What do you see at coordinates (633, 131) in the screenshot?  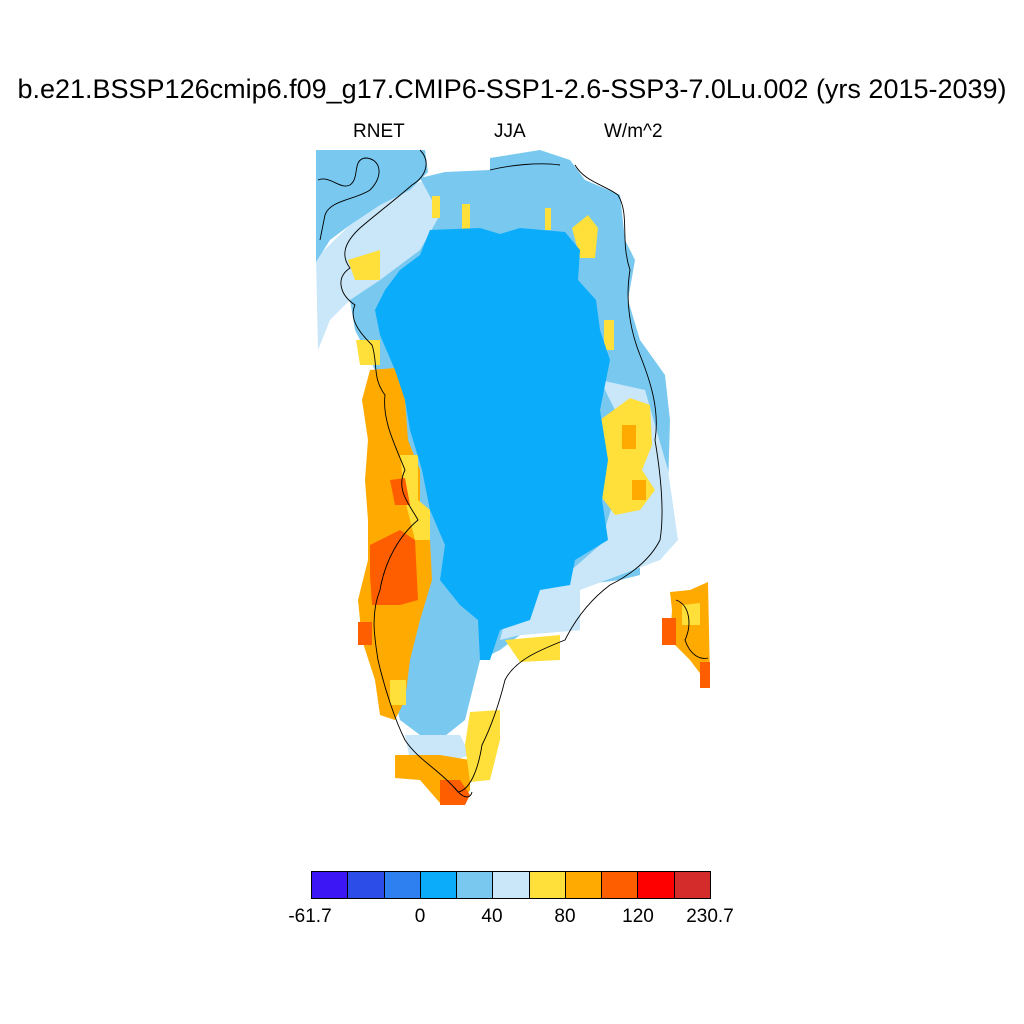 I see `units-label: W/m^2` at bounding box center [633, 131].